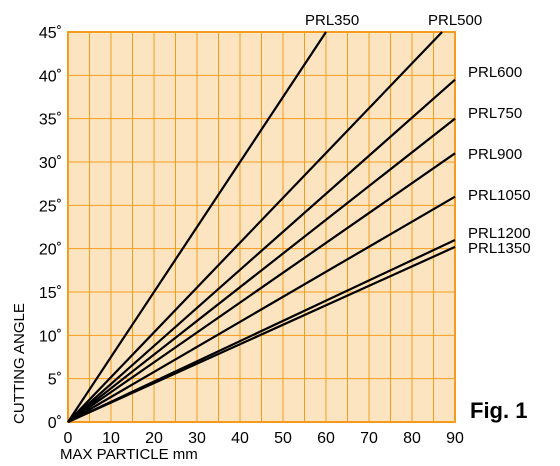 The width and height of the screenshot is (560, 466). I want to click on x-tick-label: 60, so click(326, 438).